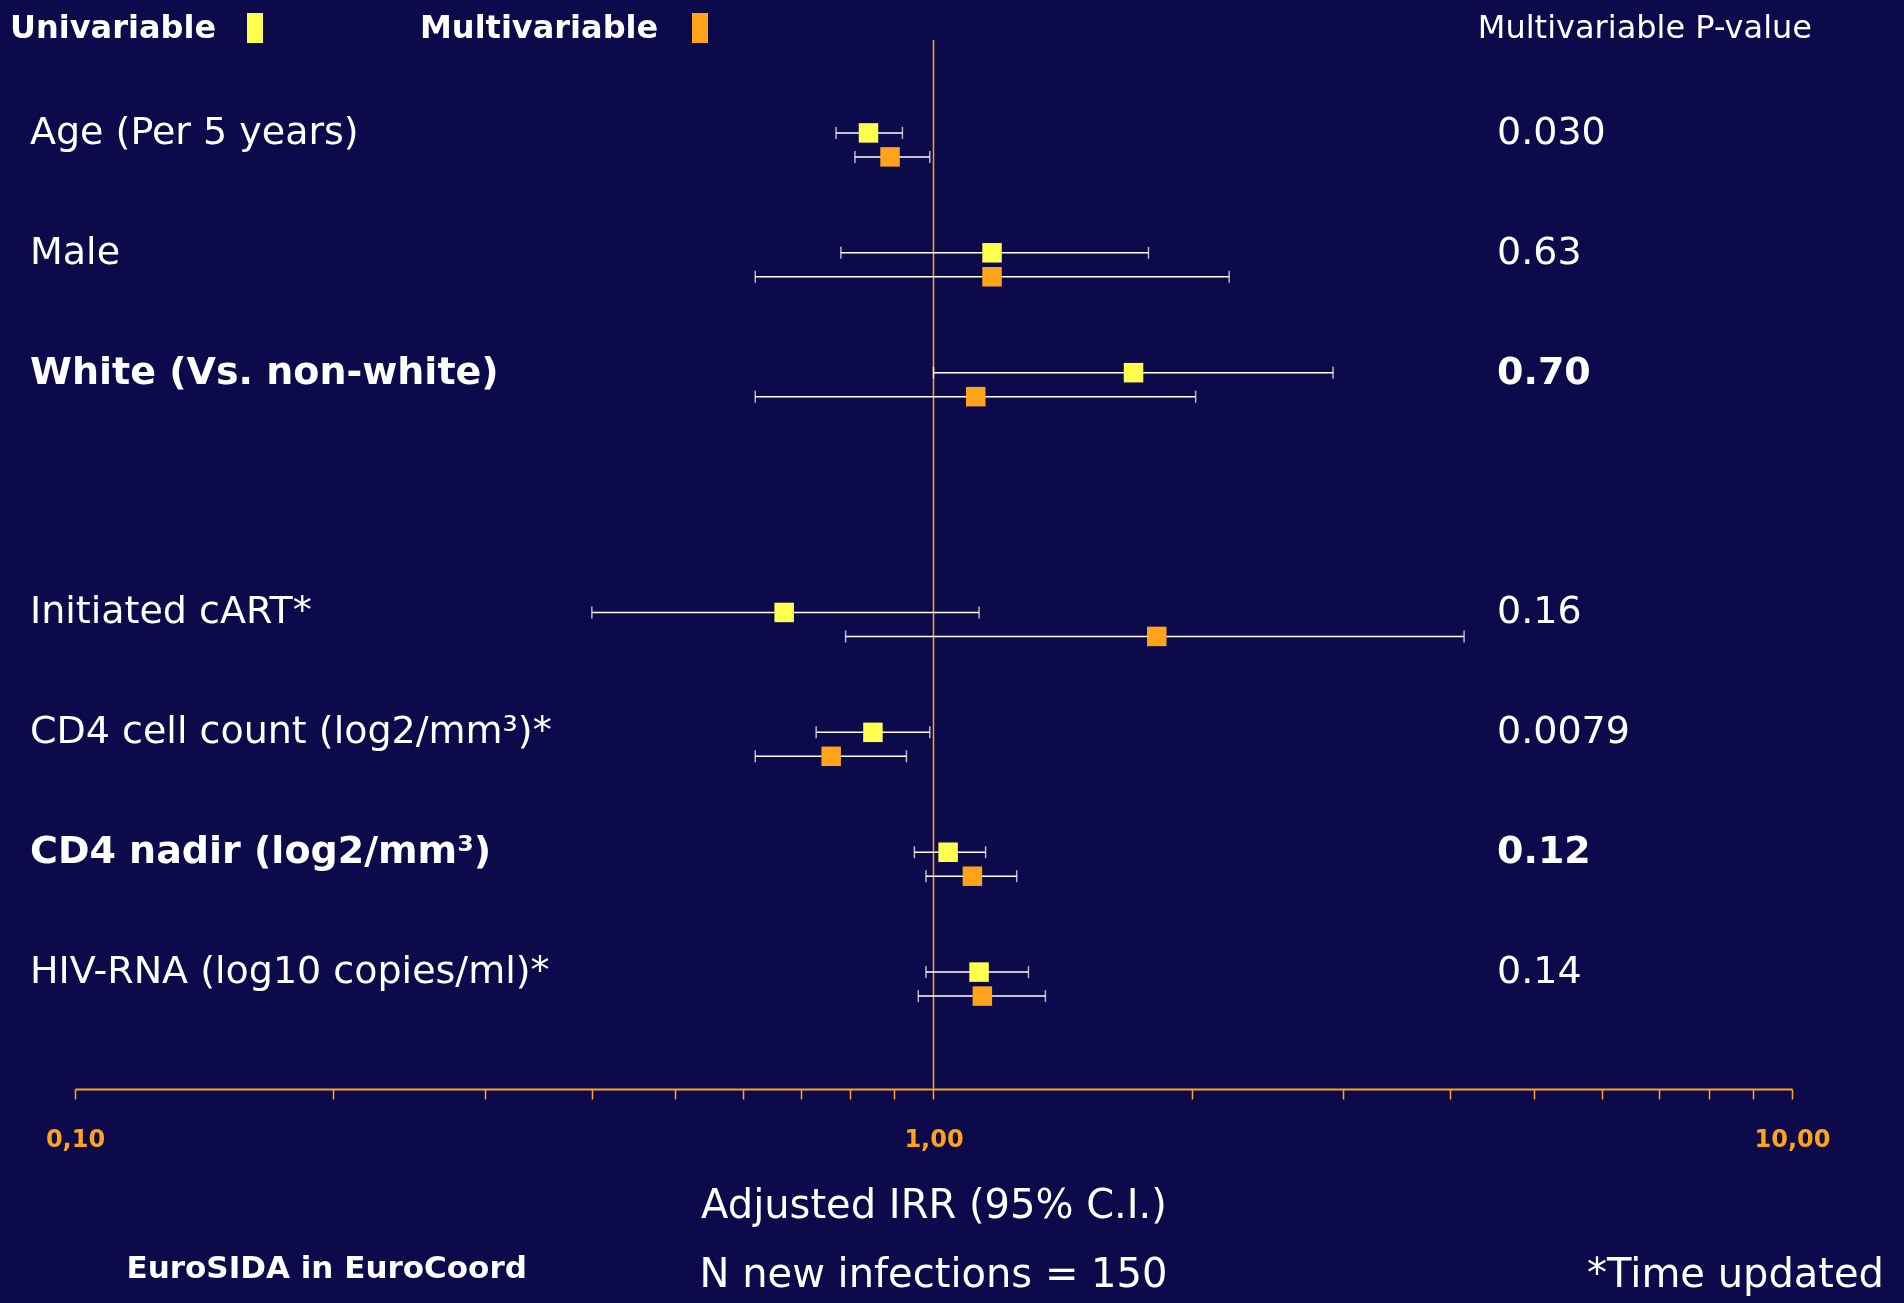 This screenshot has width=1904, height=1303. Describe the element at coordinates (1792, 1138) in the screenshot. I see `x-tick-label: 10,00` at that location.